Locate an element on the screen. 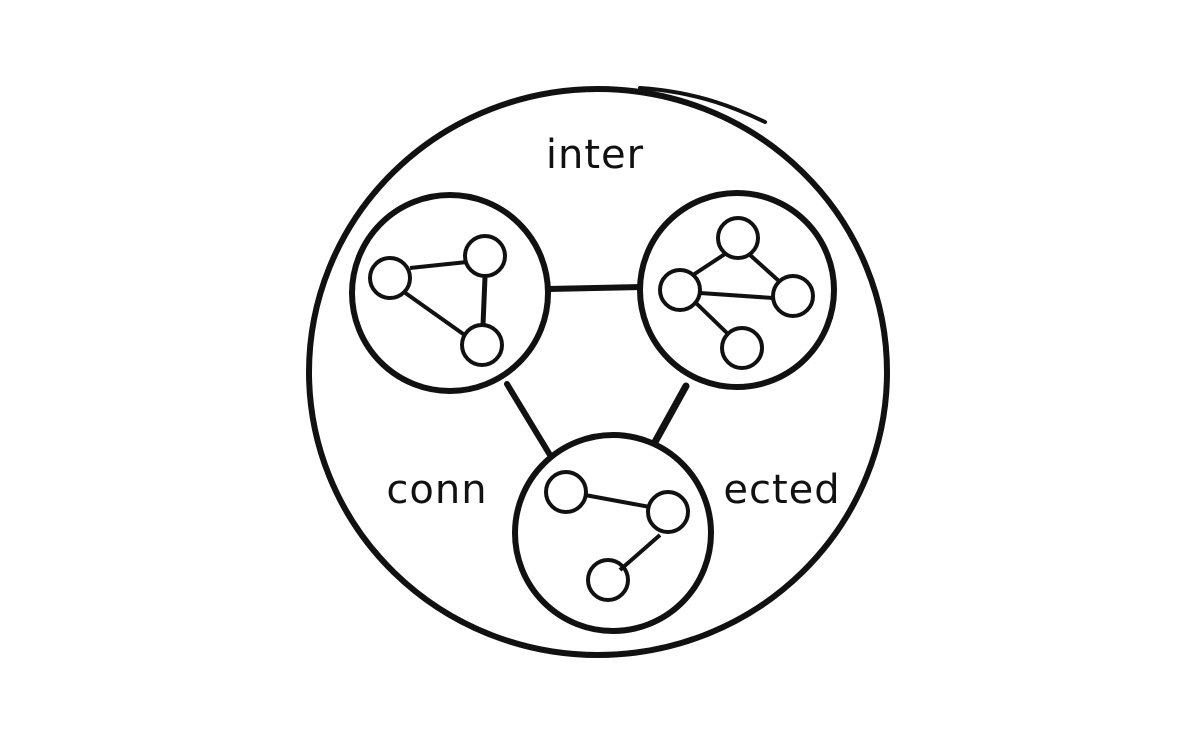  label-conn: conn is located at coordinates (436, 490).